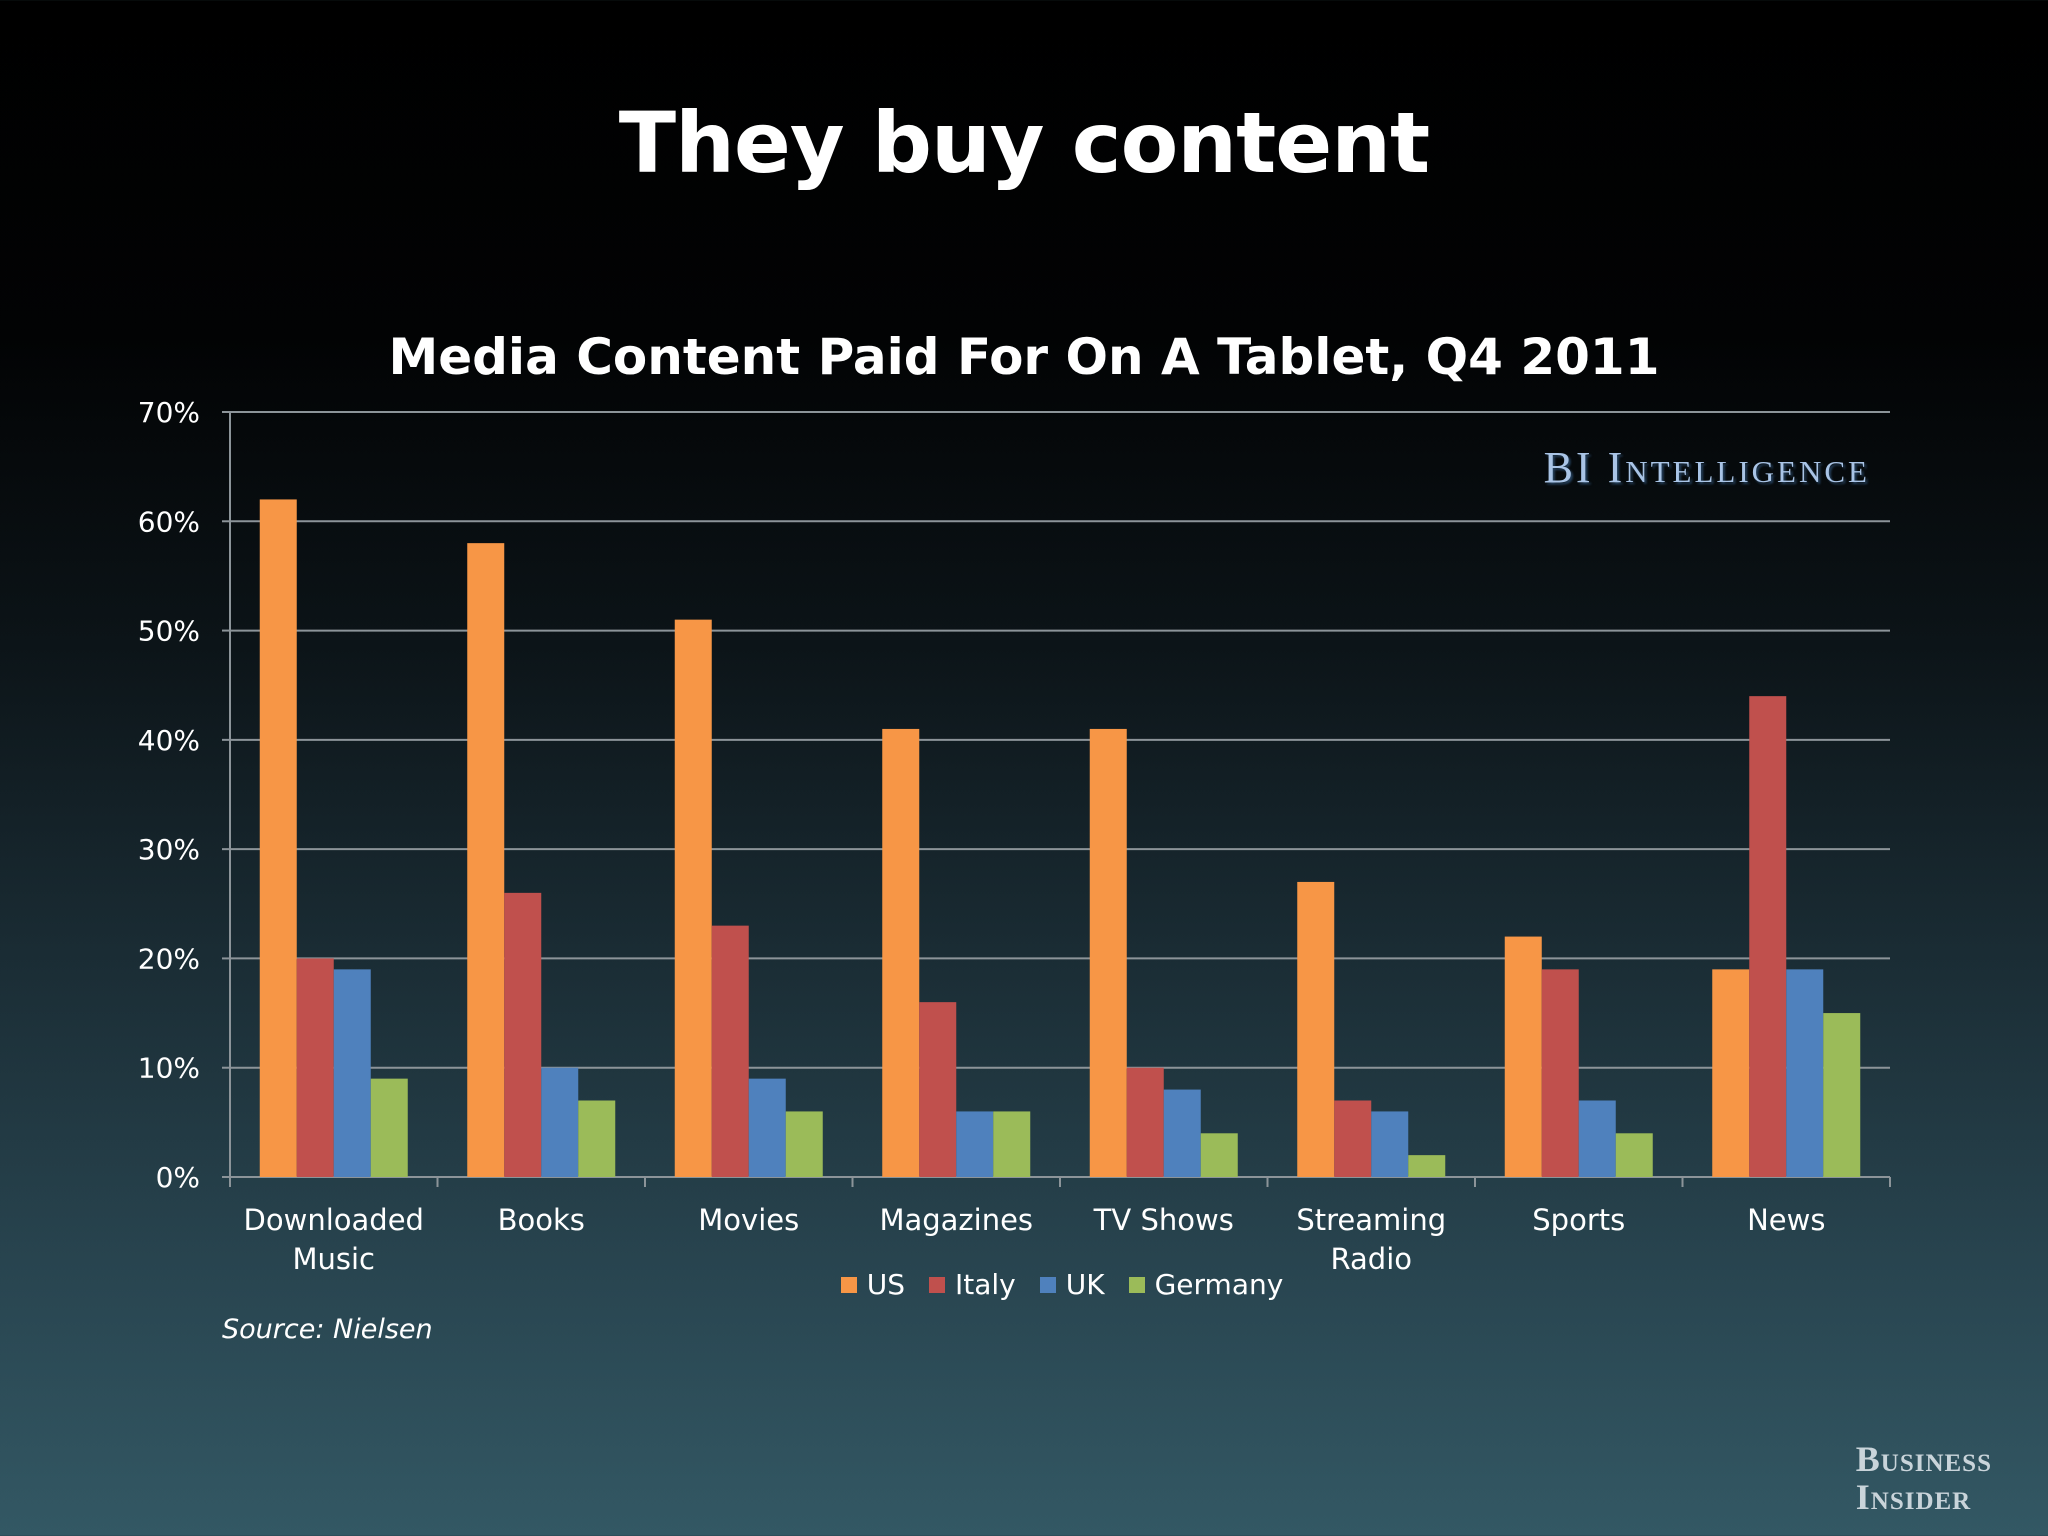 This screenshot has height=1536, width=2048. What do you see at coordinates (169, 631) in the screenshot?
I see `y-tick-label: 50%` at bounding box center [169, 631].